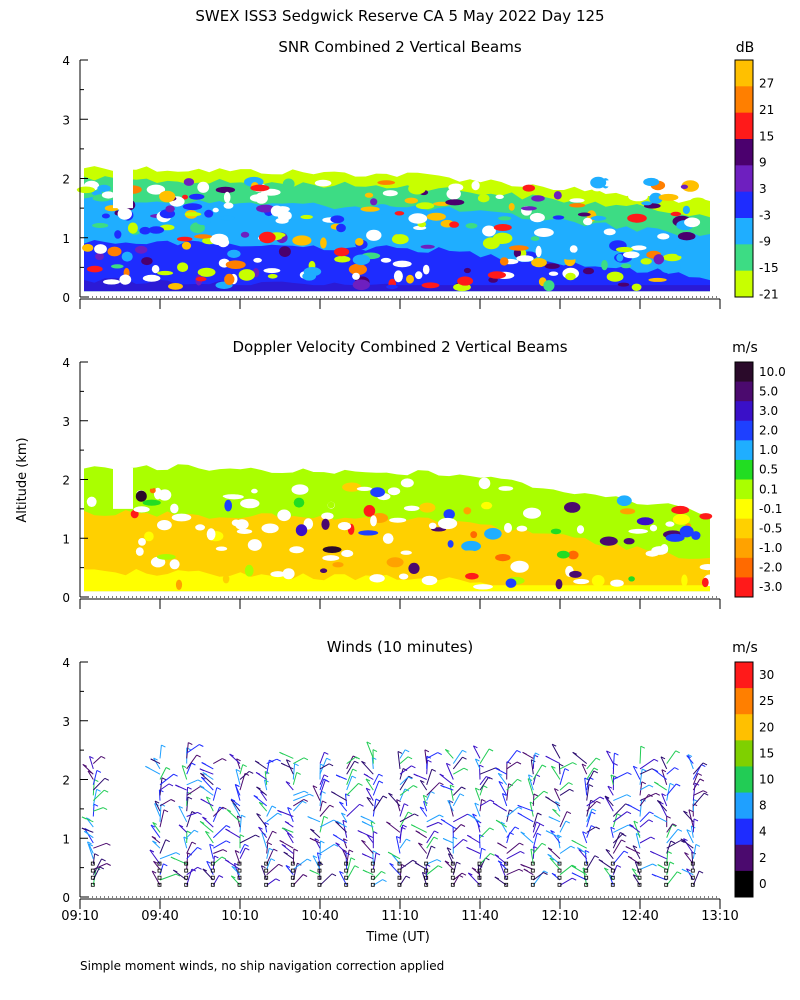 Image resolution: width=800 pixels, height=1000 pixels. Describe the element at coordinates (745, 348) in the screenshot. I see `velocity-unit-label: m/s` at that location.